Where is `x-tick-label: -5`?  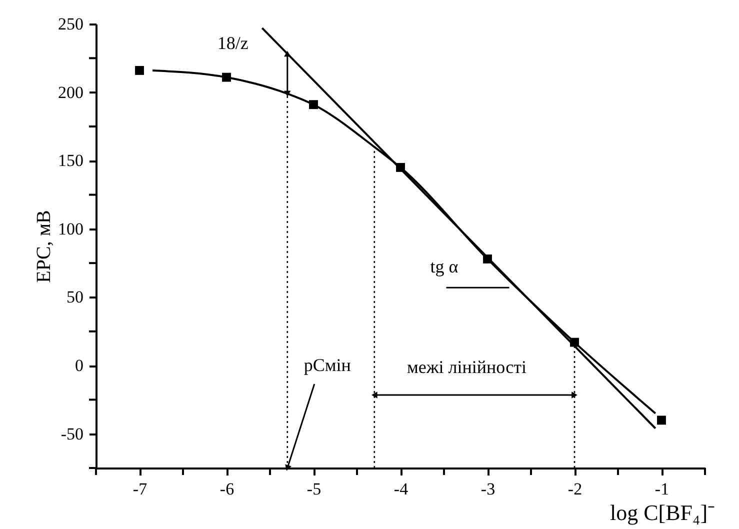
x-tick-label: -5 is located at coordinates (314, 489).